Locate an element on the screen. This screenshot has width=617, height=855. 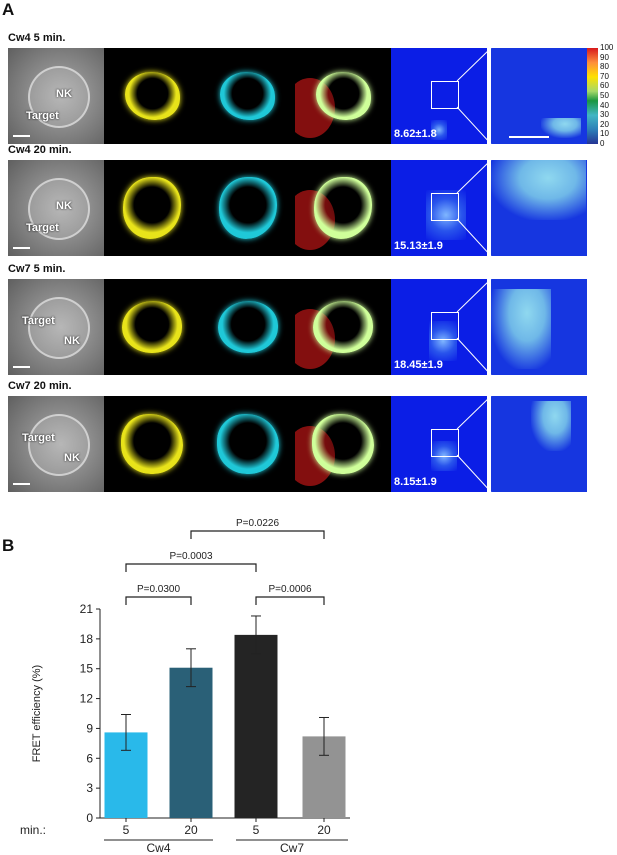
row-title-0: Cw4 5 min. is located at coordinates (37, 38).